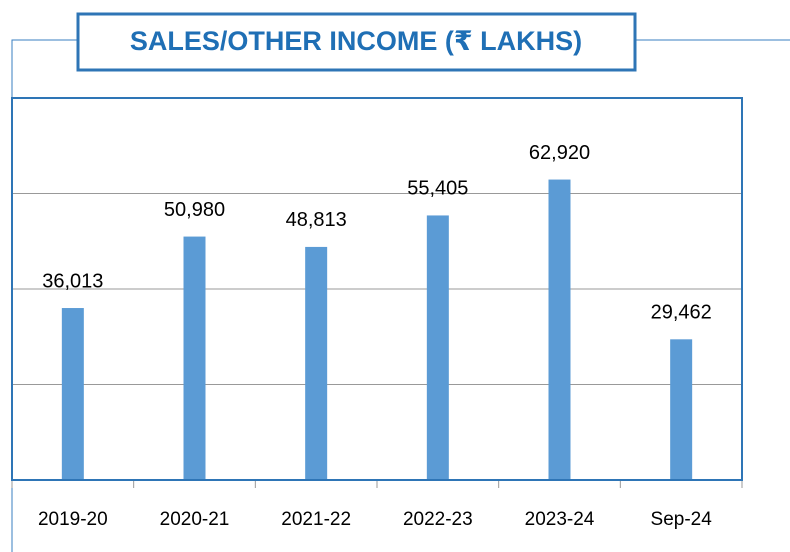 Image resolution: width=790 pixels, height=552 pixels. I want to click on x-tick-label: 2020-21, so click(195, 519).